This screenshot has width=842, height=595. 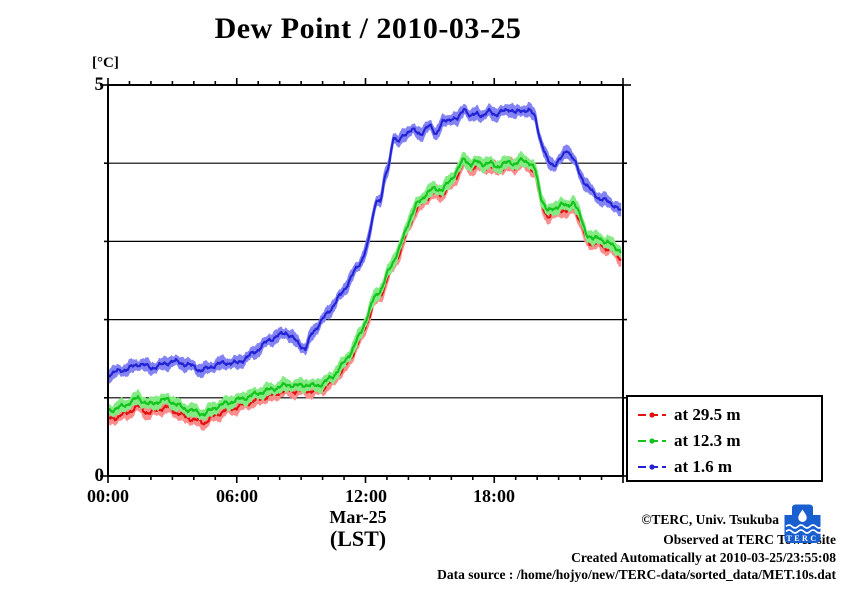 I want to click on x-axis-tick-1200: 12:00, so click(x=366, y=496).